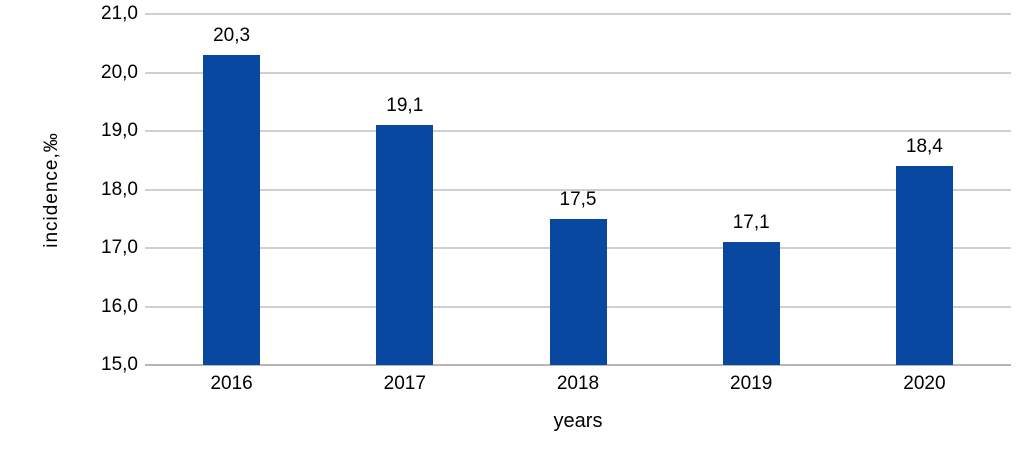 This screenshot has width=1024, height=464. What do you see at coordinates (924, 147) in the screenshot?
I see `bar-value-label: 18,4` at bounding box center [924, 147].